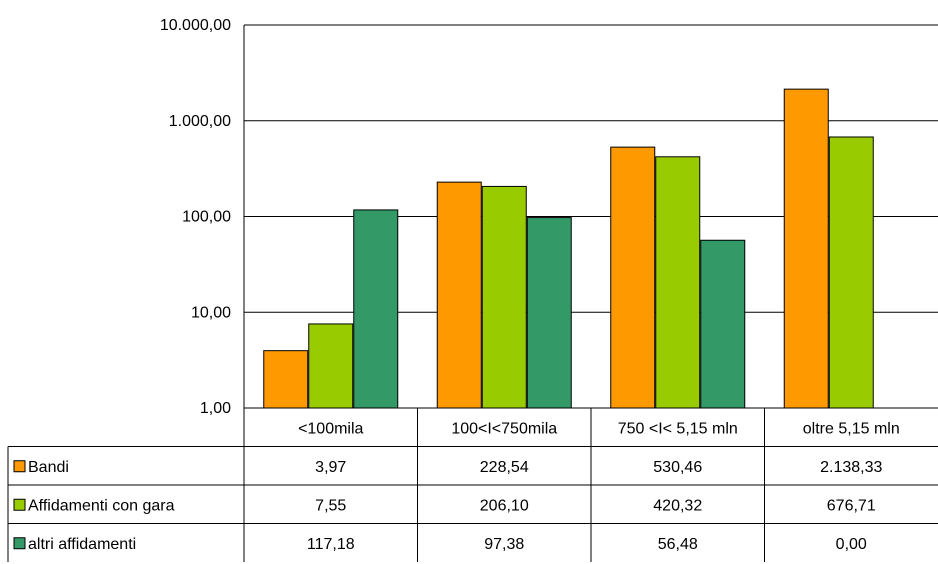 The width and height of the screenshot is (938, 564). What do you see at coordinates (678, 544) in the screenshot?
I see `data-label: 56,48` at bounding box center [678, 544].